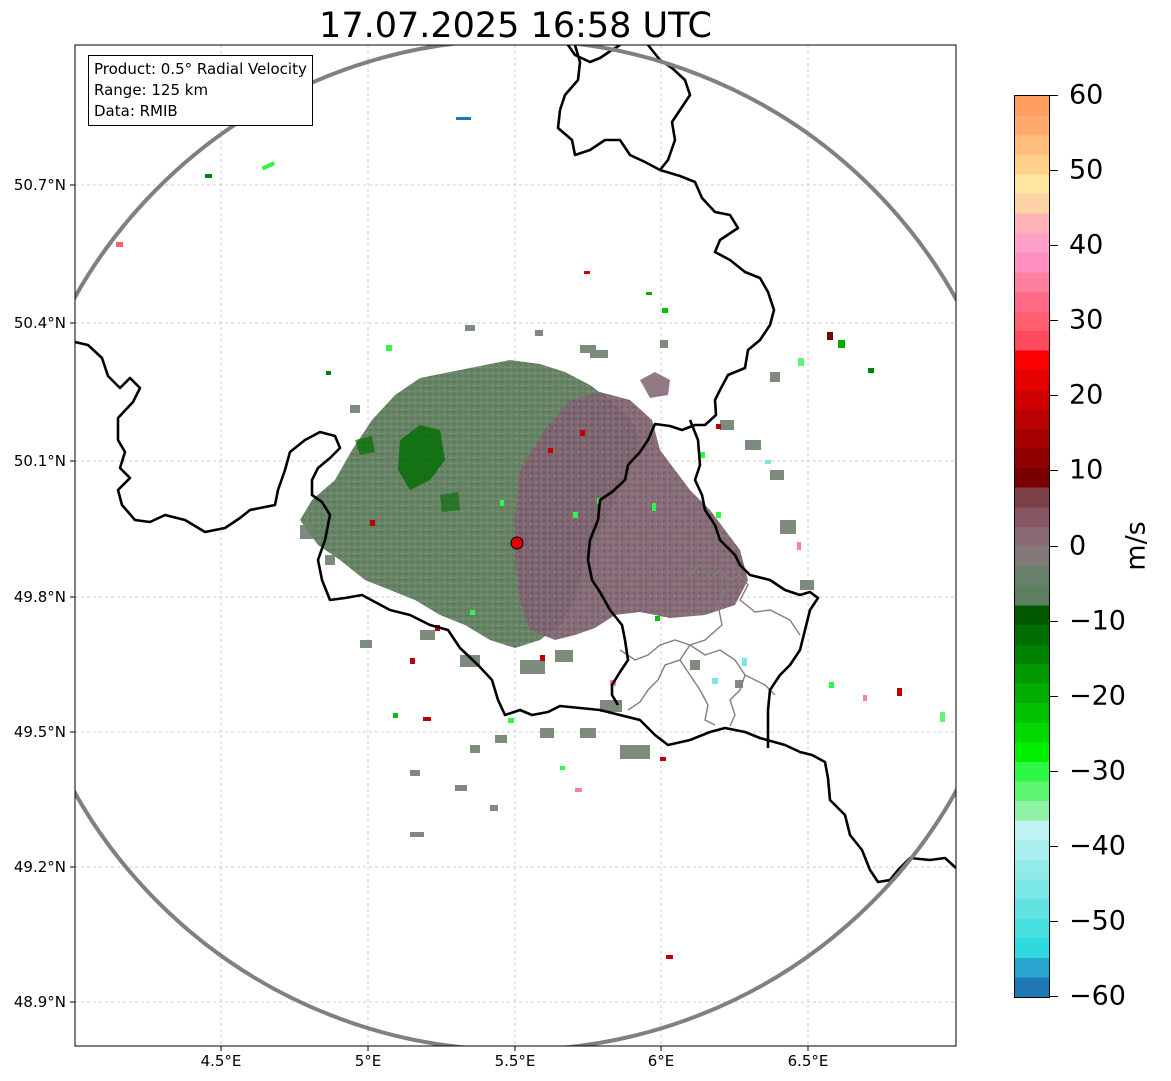 This screenshot has height=1081, width=1171. I want to click on echo-purple-region, so click(631, 516).